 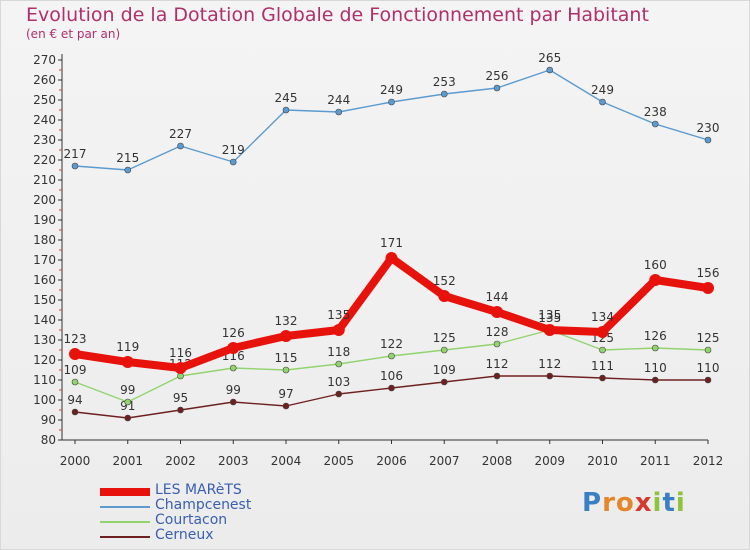 I want to click on x-tick-label: 2006, so click(x=391, y=461).